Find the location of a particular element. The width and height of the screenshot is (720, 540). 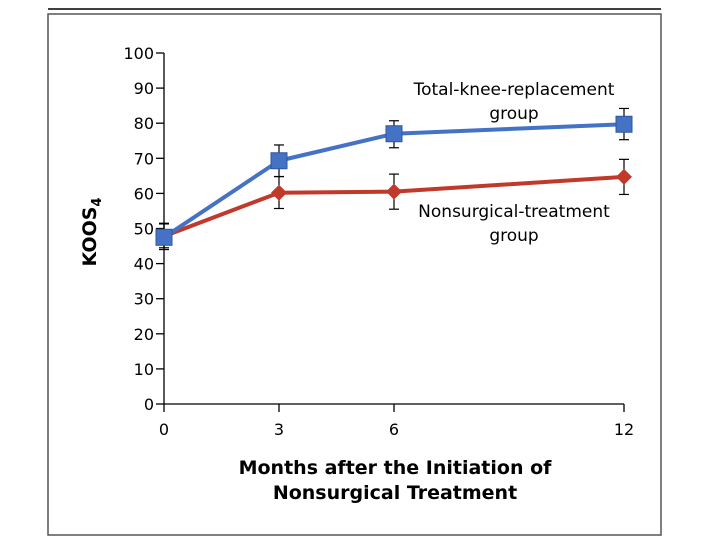

y-tick-label: 50 is located at coordinates (144, 229).